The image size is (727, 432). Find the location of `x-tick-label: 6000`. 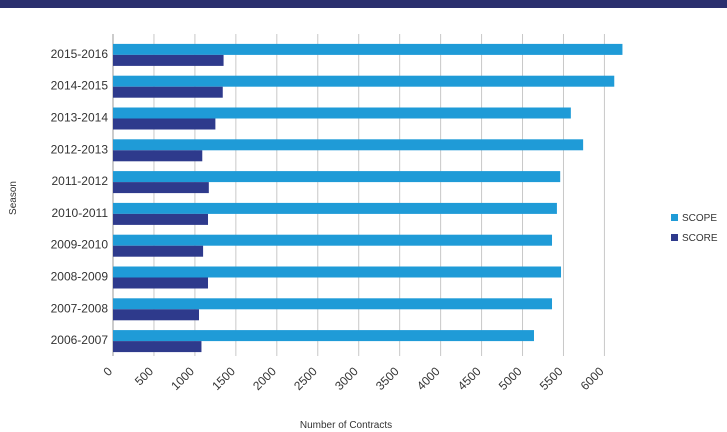

x-tick-label: 6000 is located at coordinates (592, 378).